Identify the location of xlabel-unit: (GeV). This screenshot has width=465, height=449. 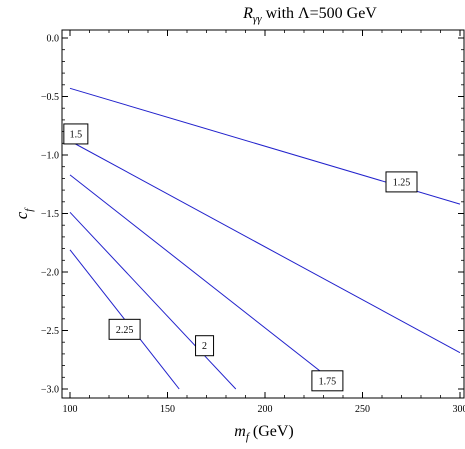
(271, 431).